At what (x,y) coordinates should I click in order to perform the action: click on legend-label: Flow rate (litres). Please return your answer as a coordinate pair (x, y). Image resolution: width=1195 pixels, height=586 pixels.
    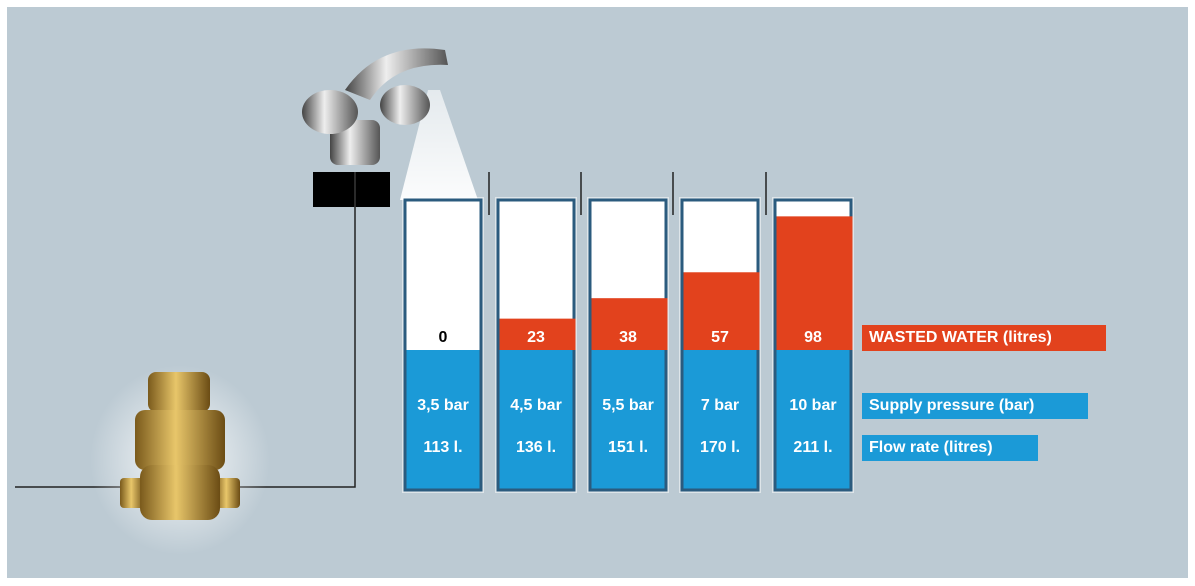
    Looking at the image, I should click on (931, 447).